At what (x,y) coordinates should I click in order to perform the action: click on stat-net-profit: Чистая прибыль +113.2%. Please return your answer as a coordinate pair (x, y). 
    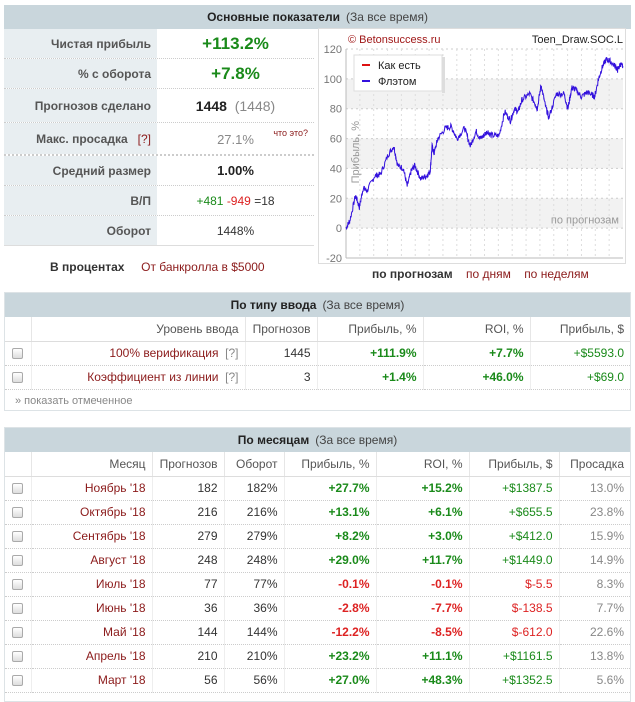
    Looking at the image, I should click on (159, 44).